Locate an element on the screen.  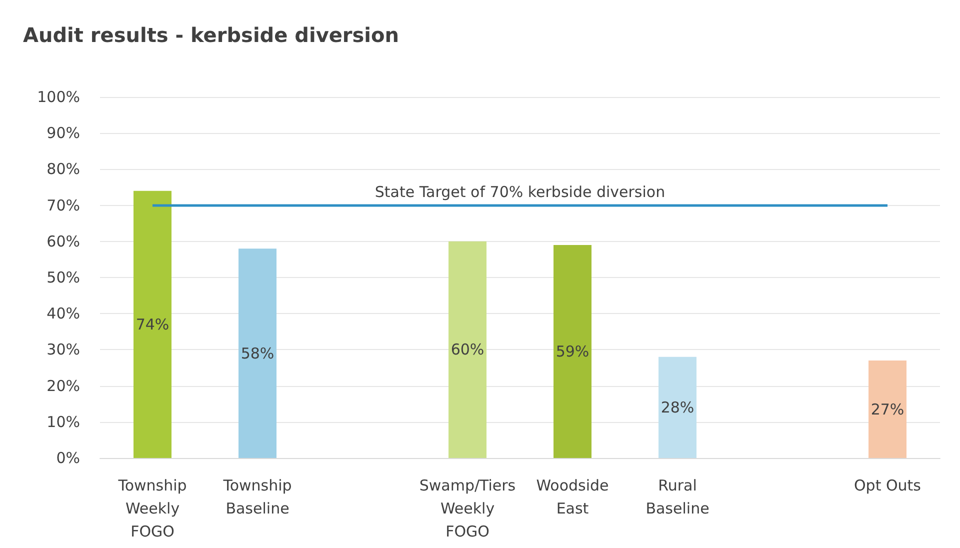
y-tick-label: 50% is located at coordinates (63, 277).